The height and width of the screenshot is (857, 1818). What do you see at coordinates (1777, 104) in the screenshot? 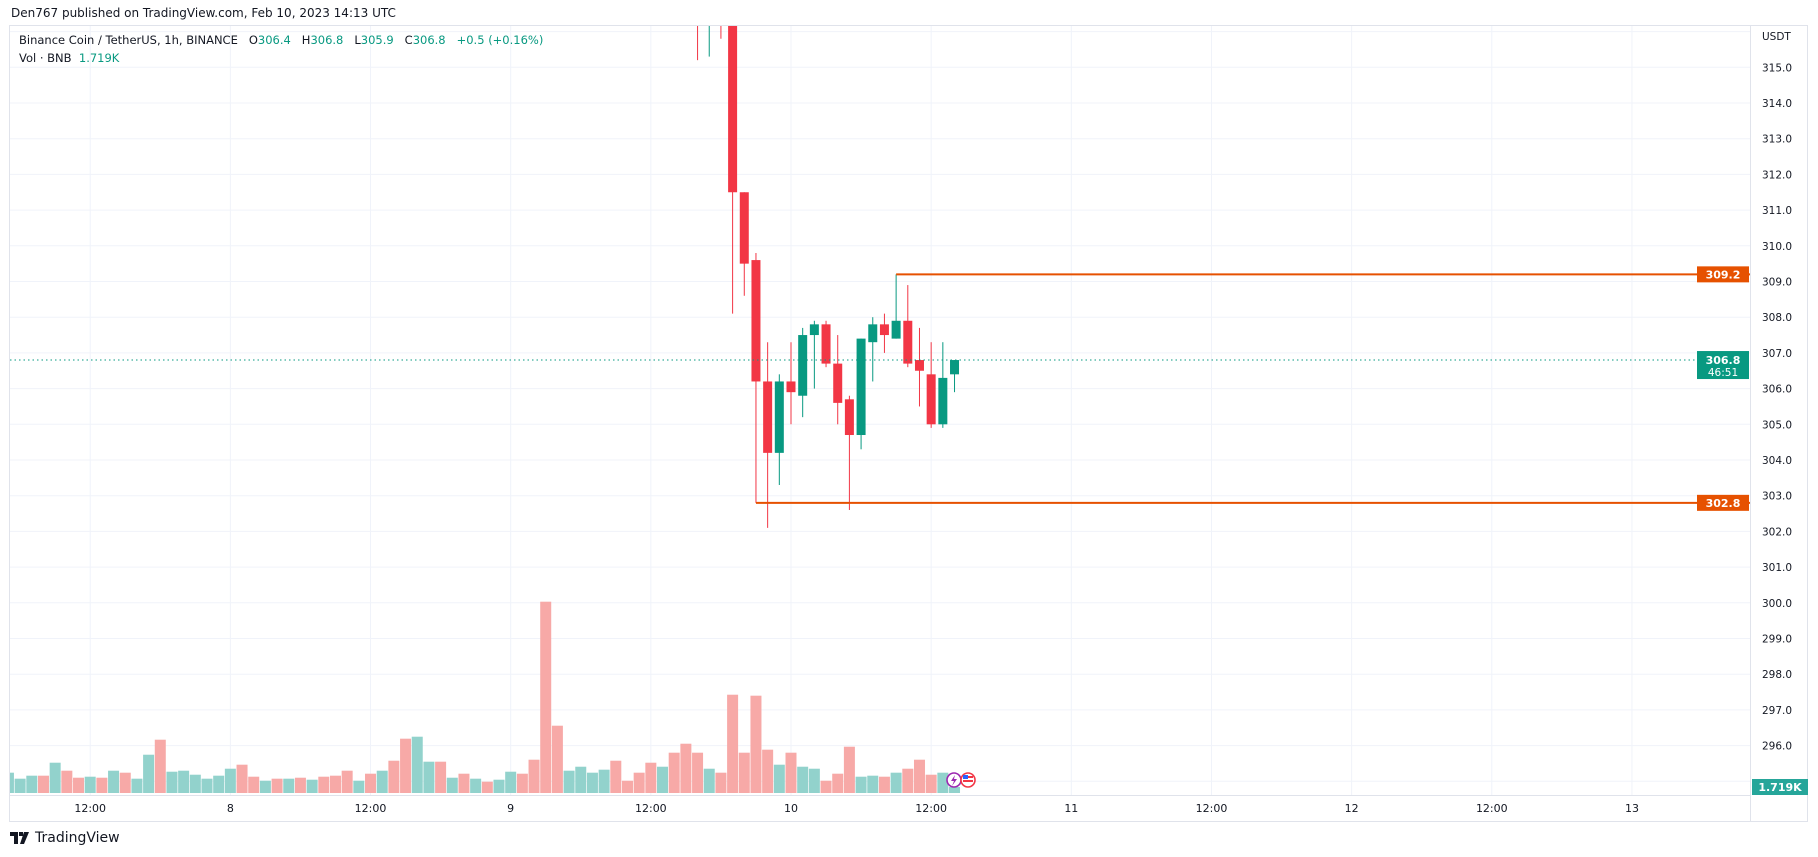
I see `price-tick-label: 314.0` at bounding box center [1777, 104].